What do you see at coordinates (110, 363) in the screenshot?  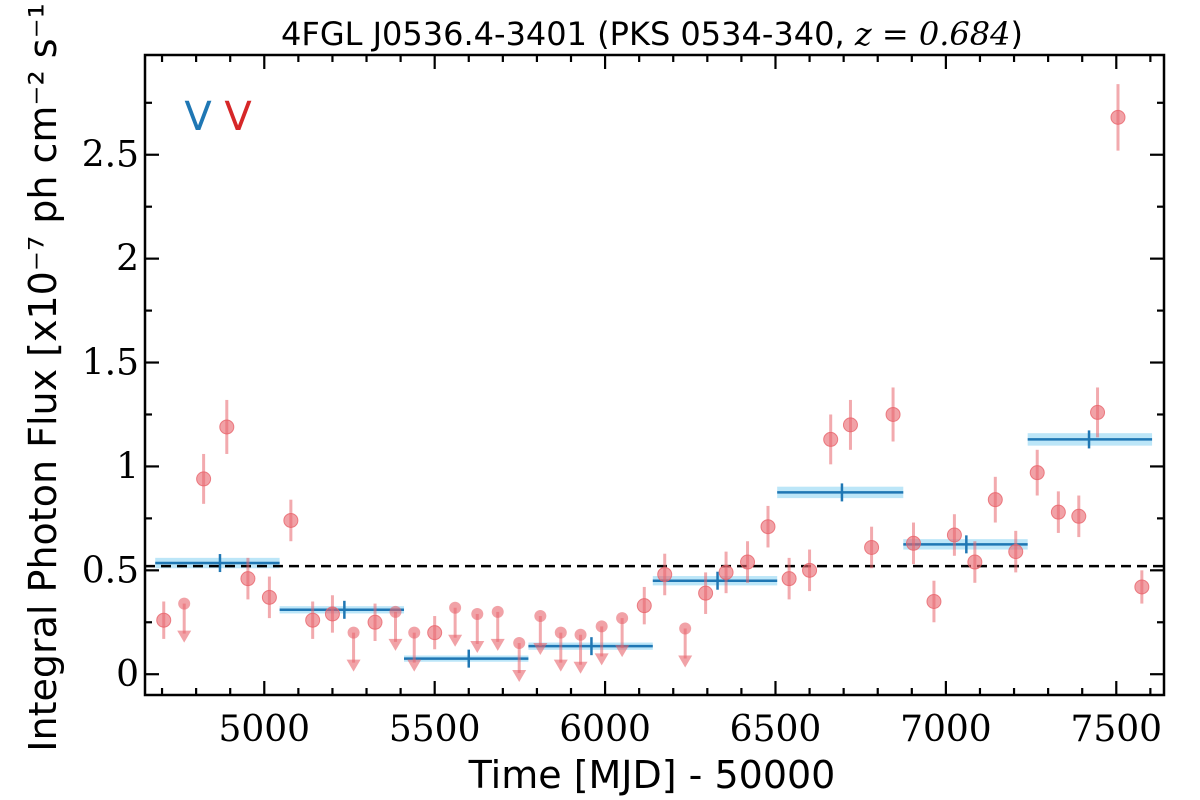 I see `y-tick-label: 1.5` at bounding box center [110, 363].